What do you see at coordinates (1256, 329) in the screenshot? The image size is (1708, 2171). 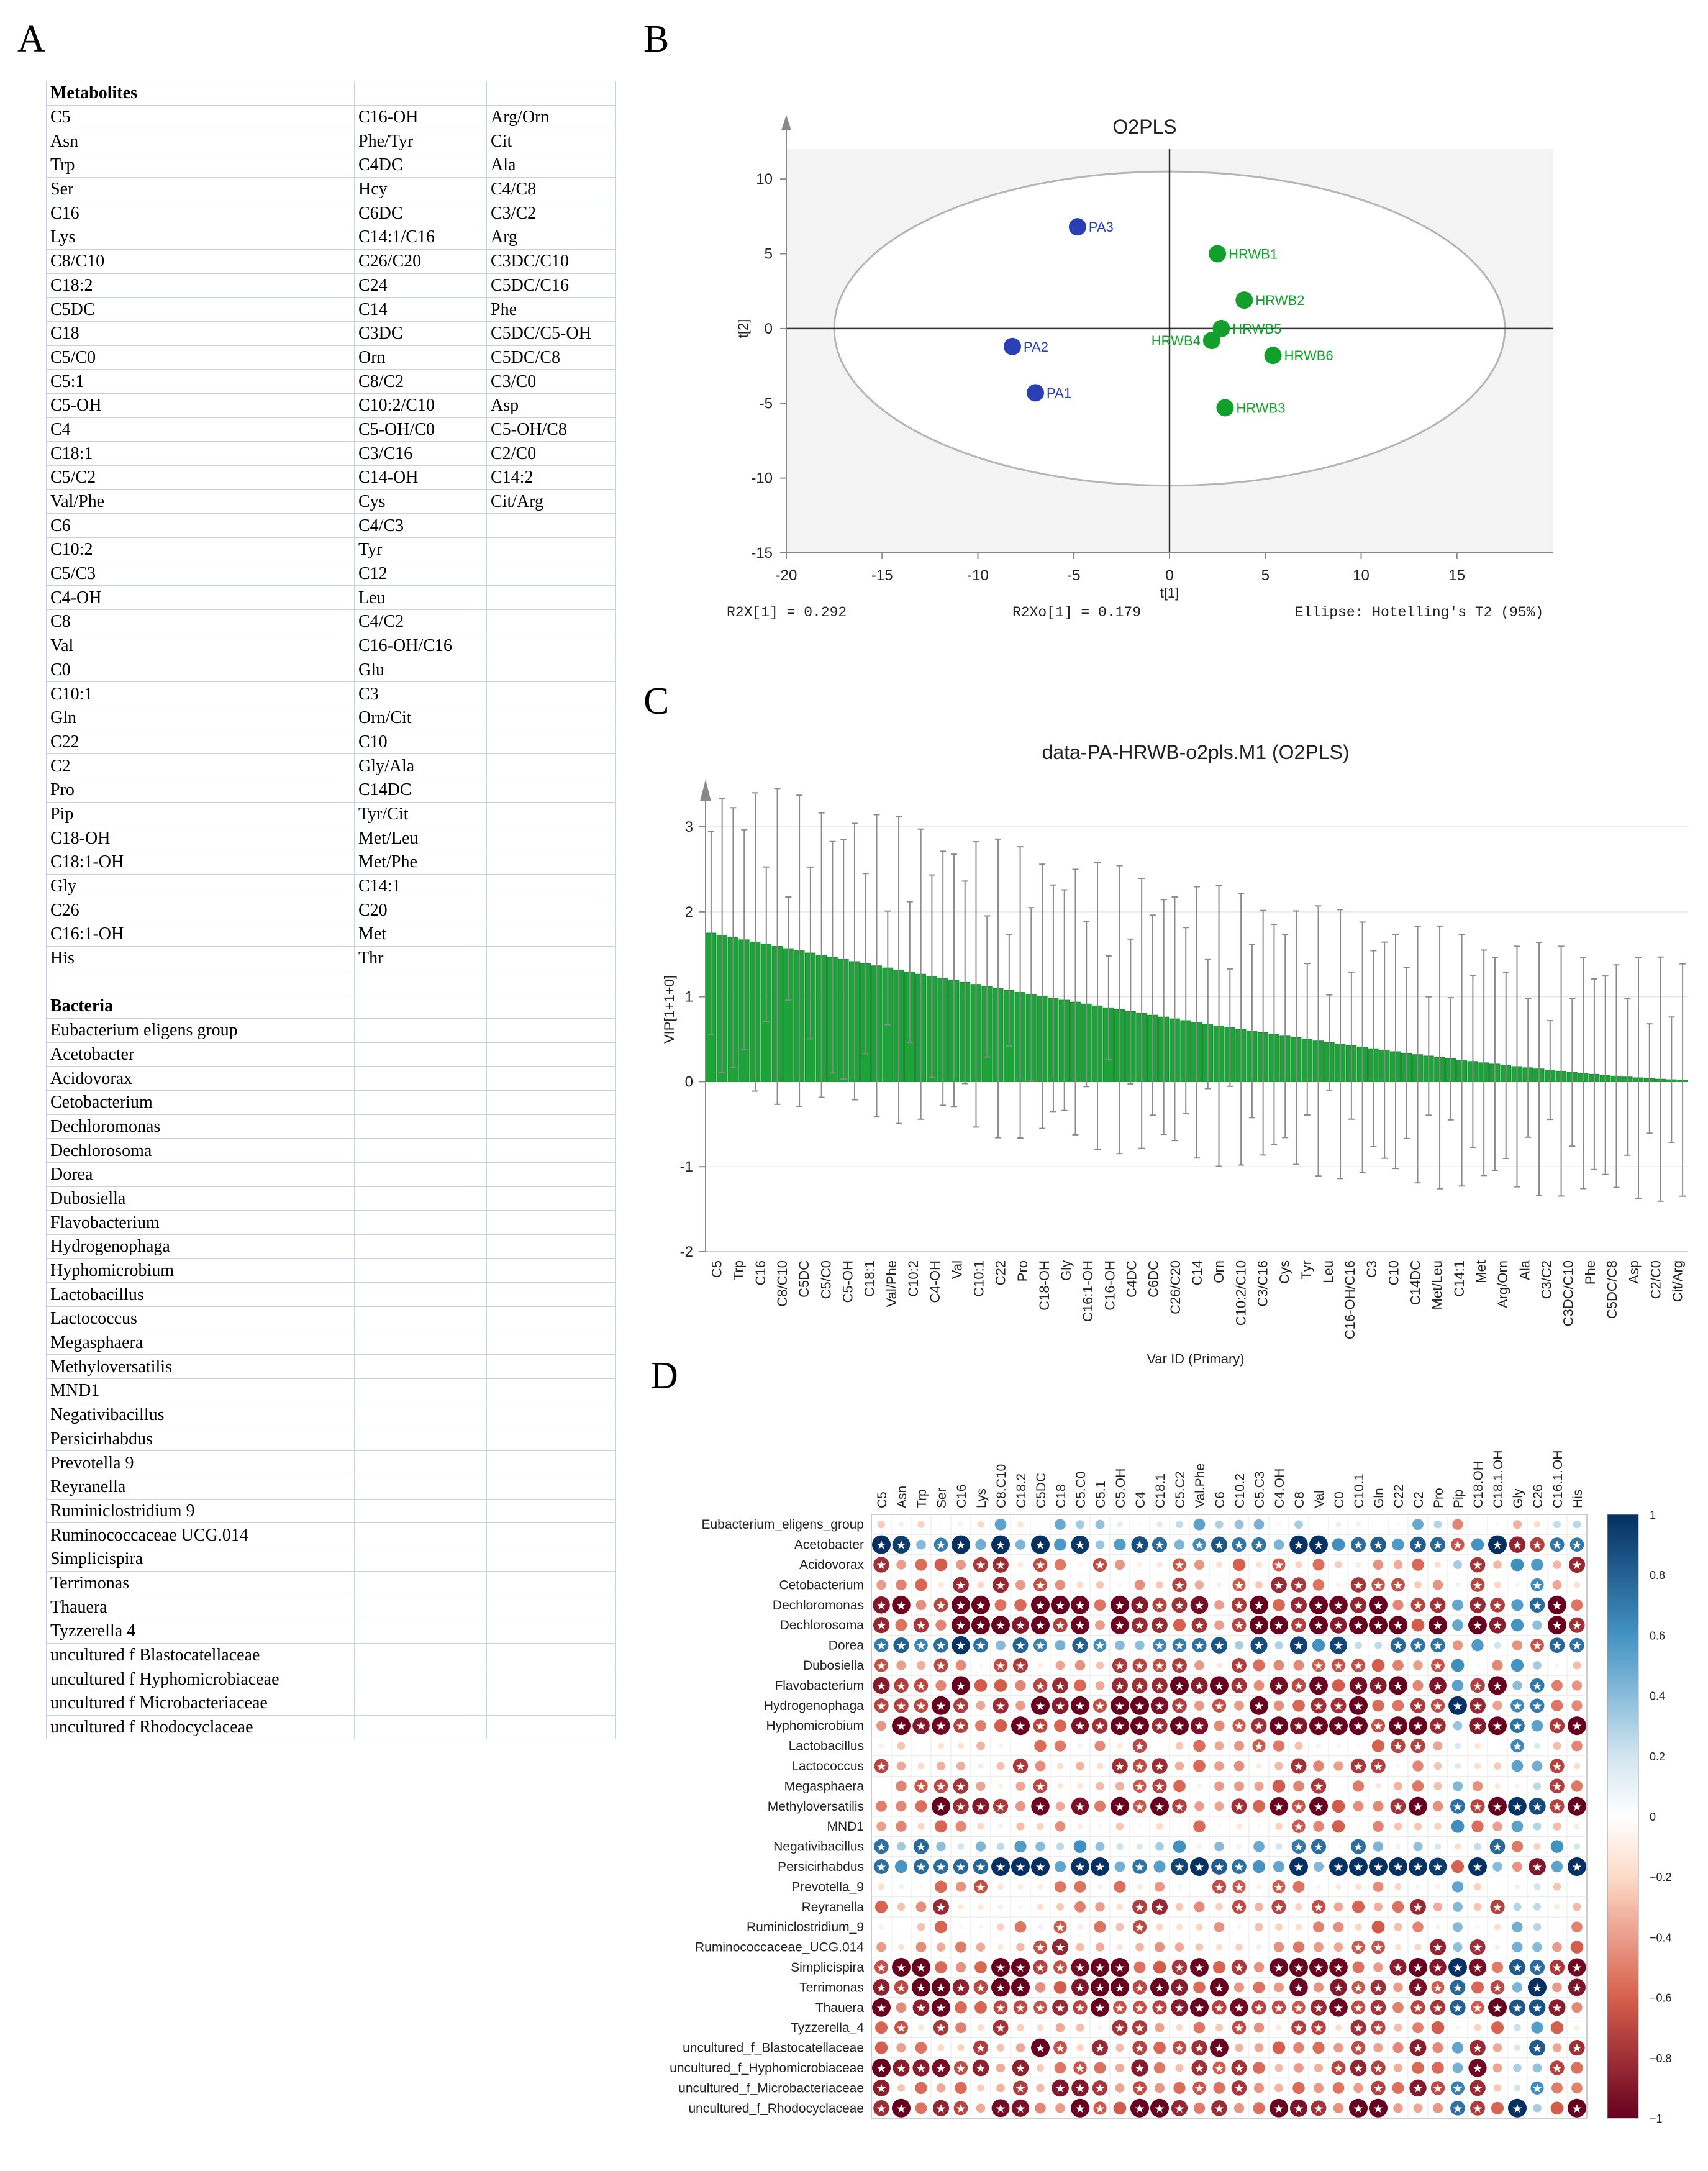 I see `point-label: HRWB5` at bounding box center [1256, 329].